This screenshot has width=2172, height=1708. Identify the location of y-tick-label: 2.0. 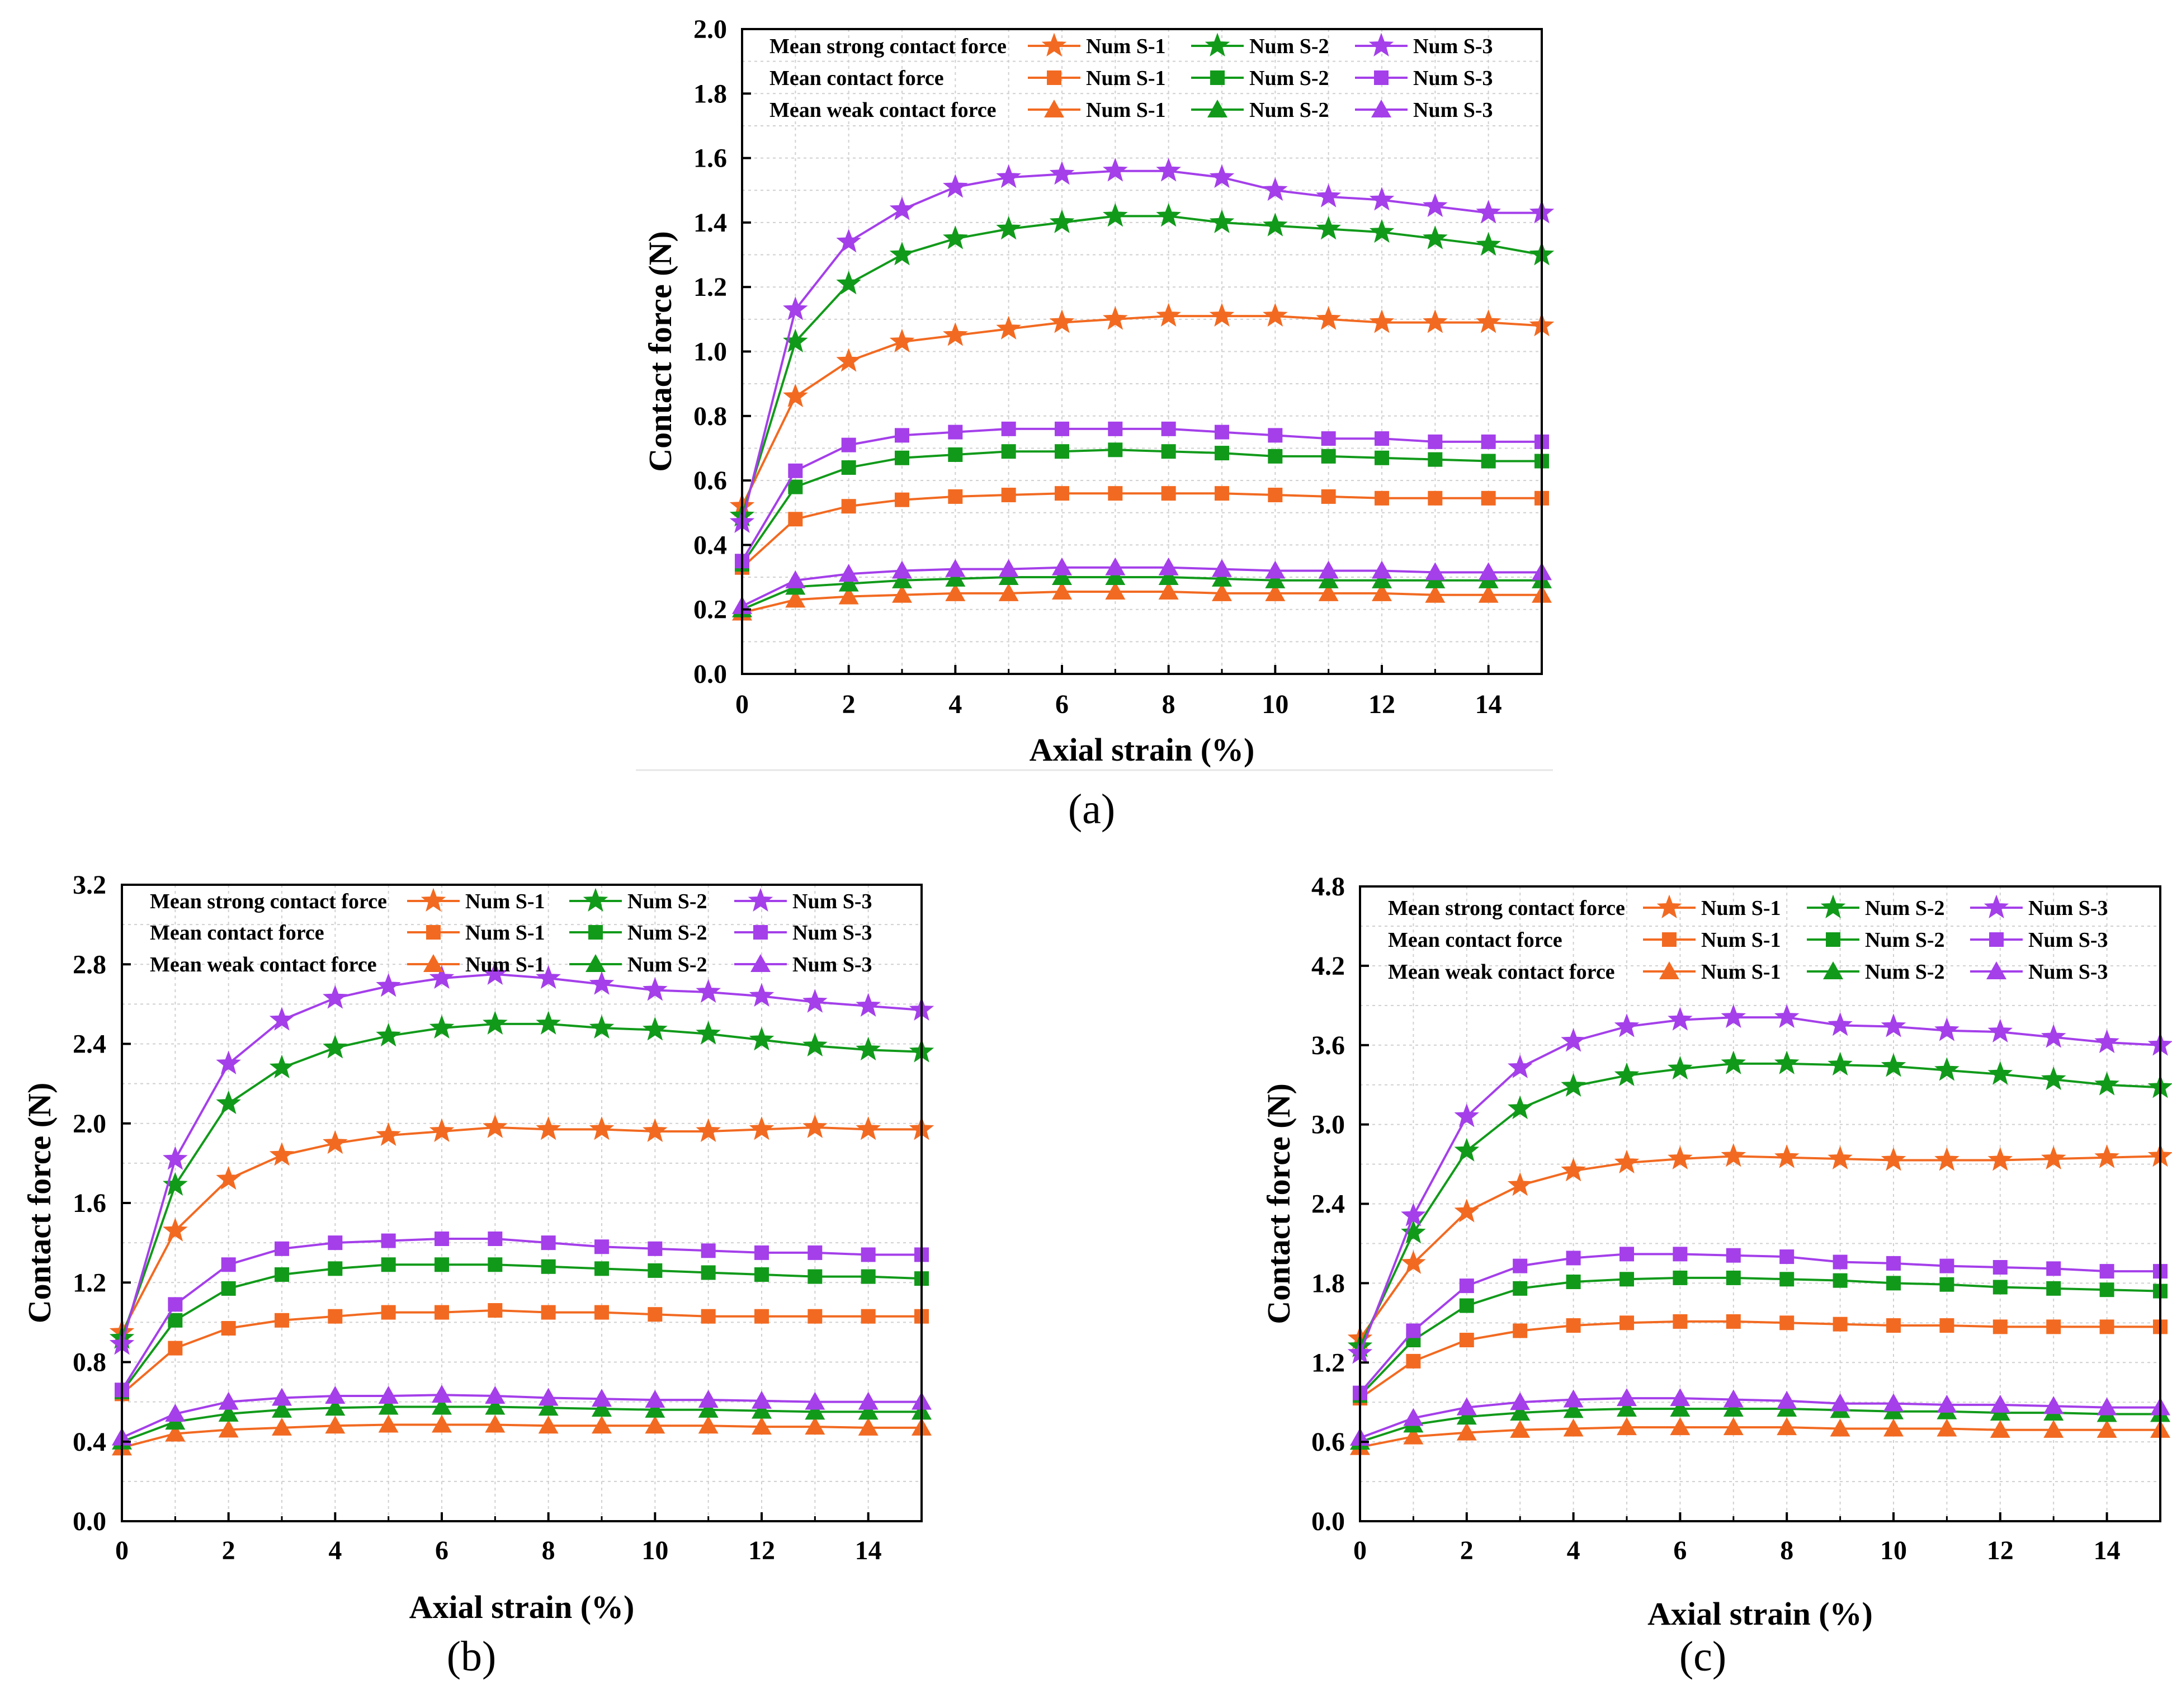
(710, 30).